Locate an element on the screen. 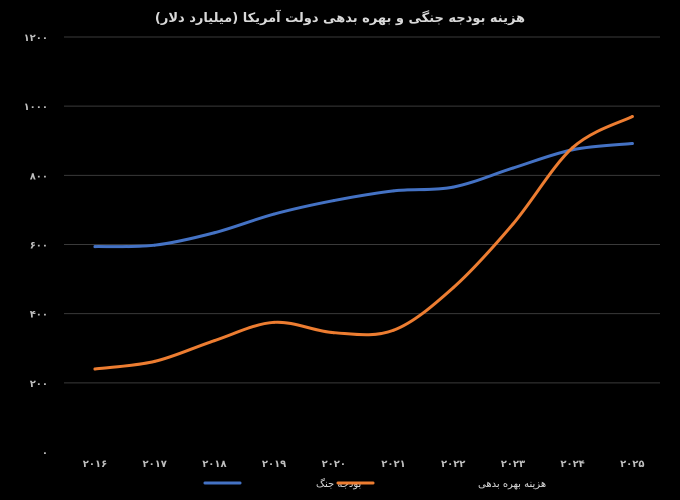 The width and height of the screenshot is (680, 500). legend-label: هزینه بهره بدهی is located at coordinates (512, 484).